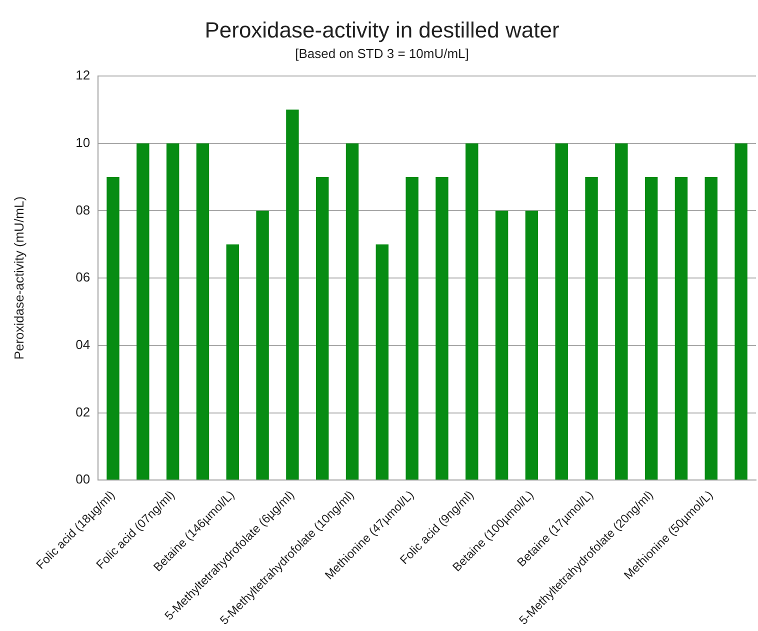 The image size is (758, 631). I want to click on y-tick-label: 08, so click(83, 210).